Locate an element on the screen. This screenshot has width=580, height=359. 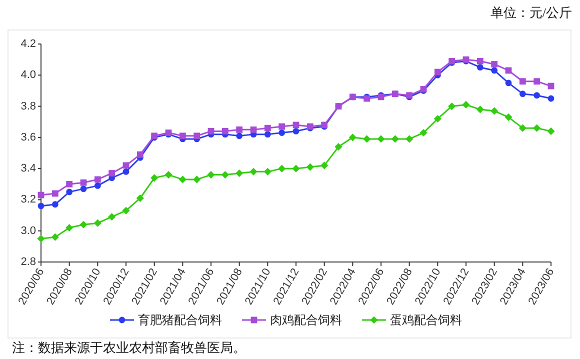
legend-label: 育肥猪配合饲料 is located at coordinates (180, 320).